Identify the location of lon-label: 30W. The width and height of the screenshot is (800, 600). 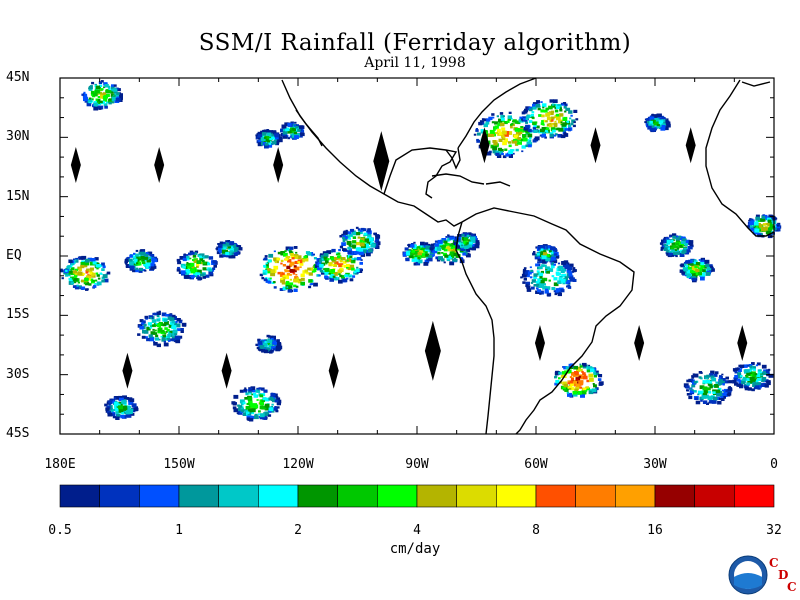
(655, 464).